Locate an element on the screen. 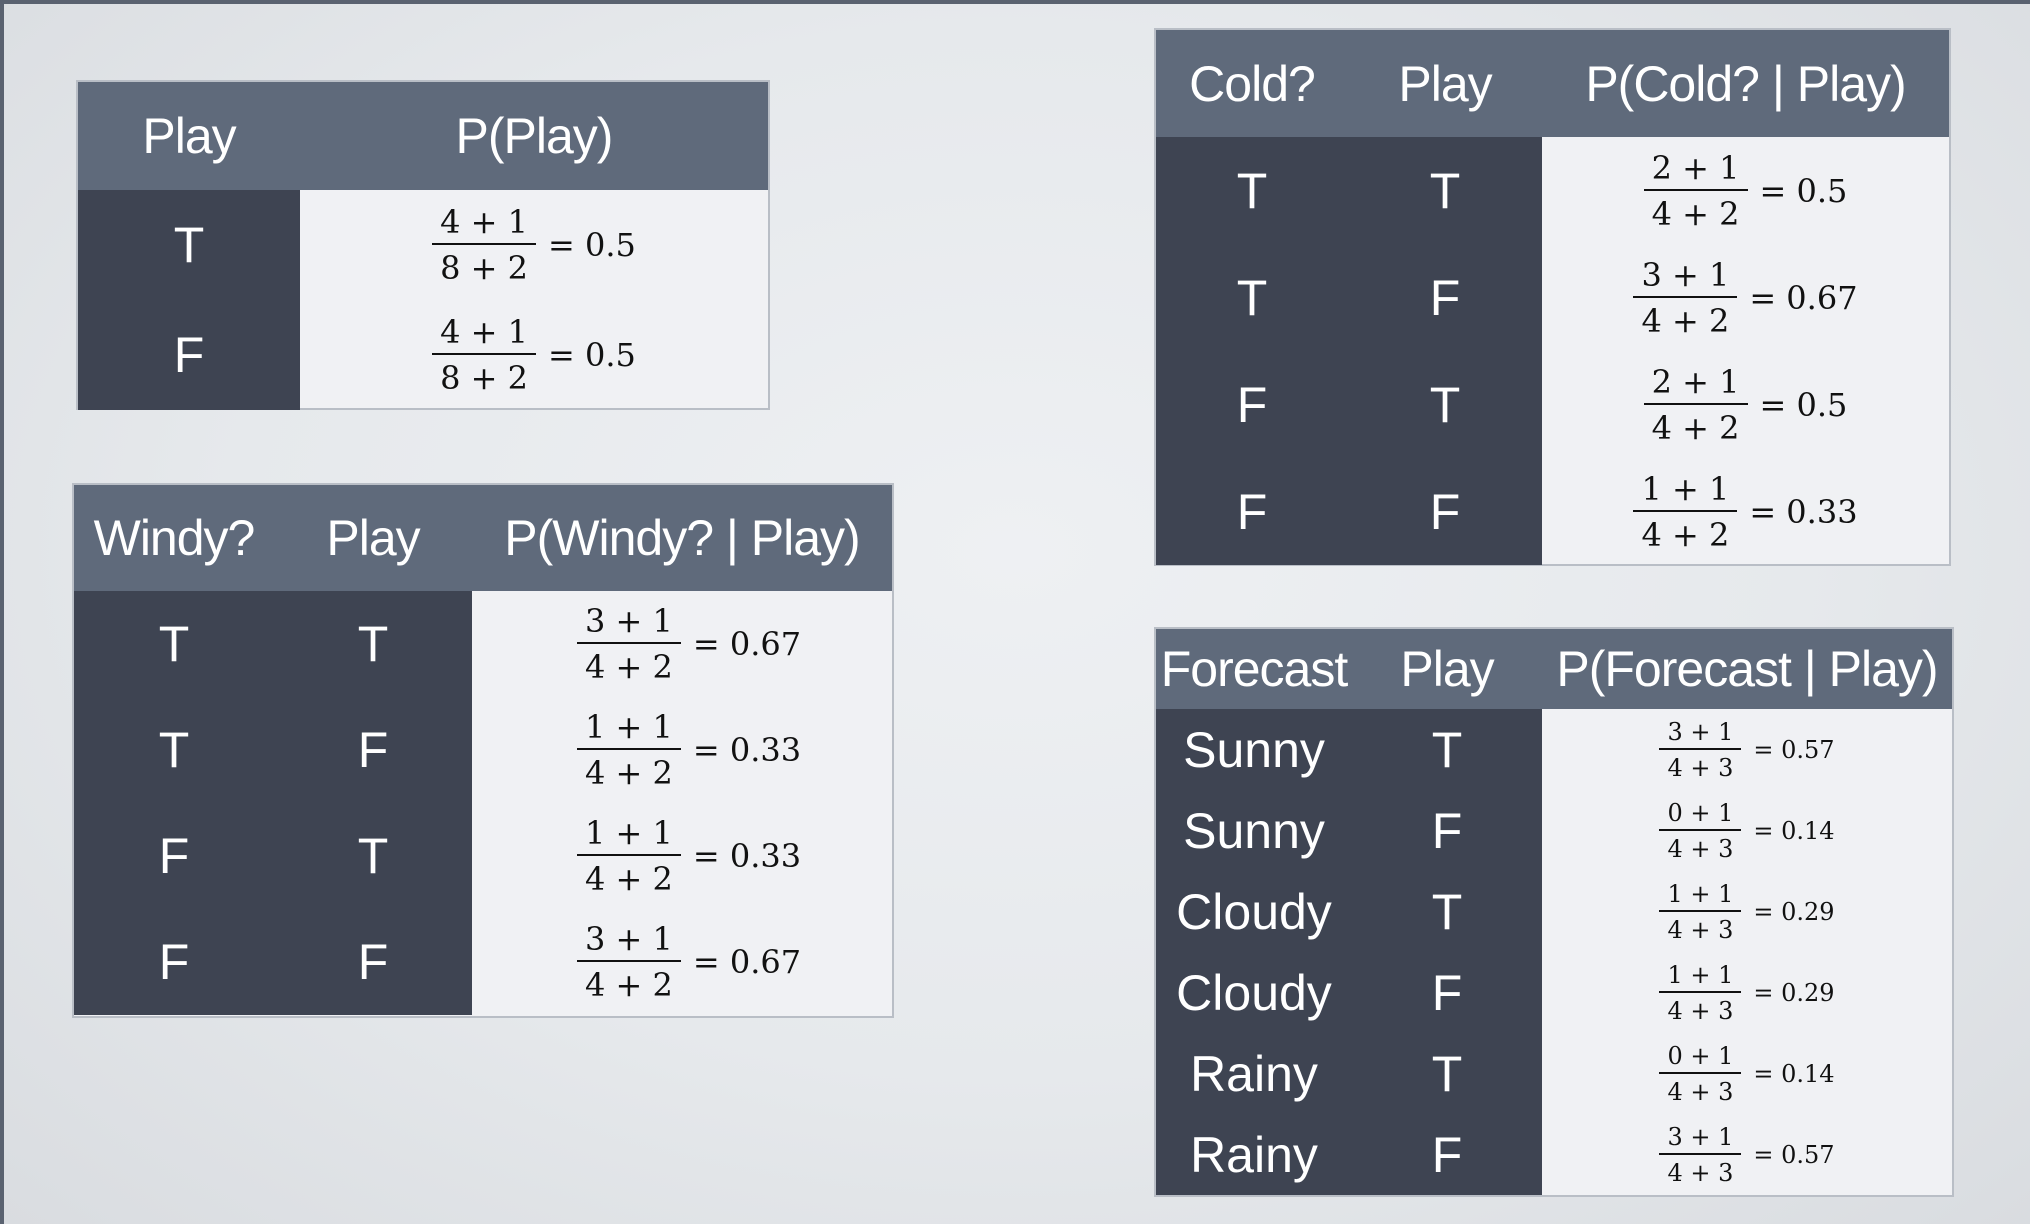 The height and width of the screenshot is (1224, 2030). table-header: Forecast Play P(Forecast | Play) is located at coordinates (1554, 669).